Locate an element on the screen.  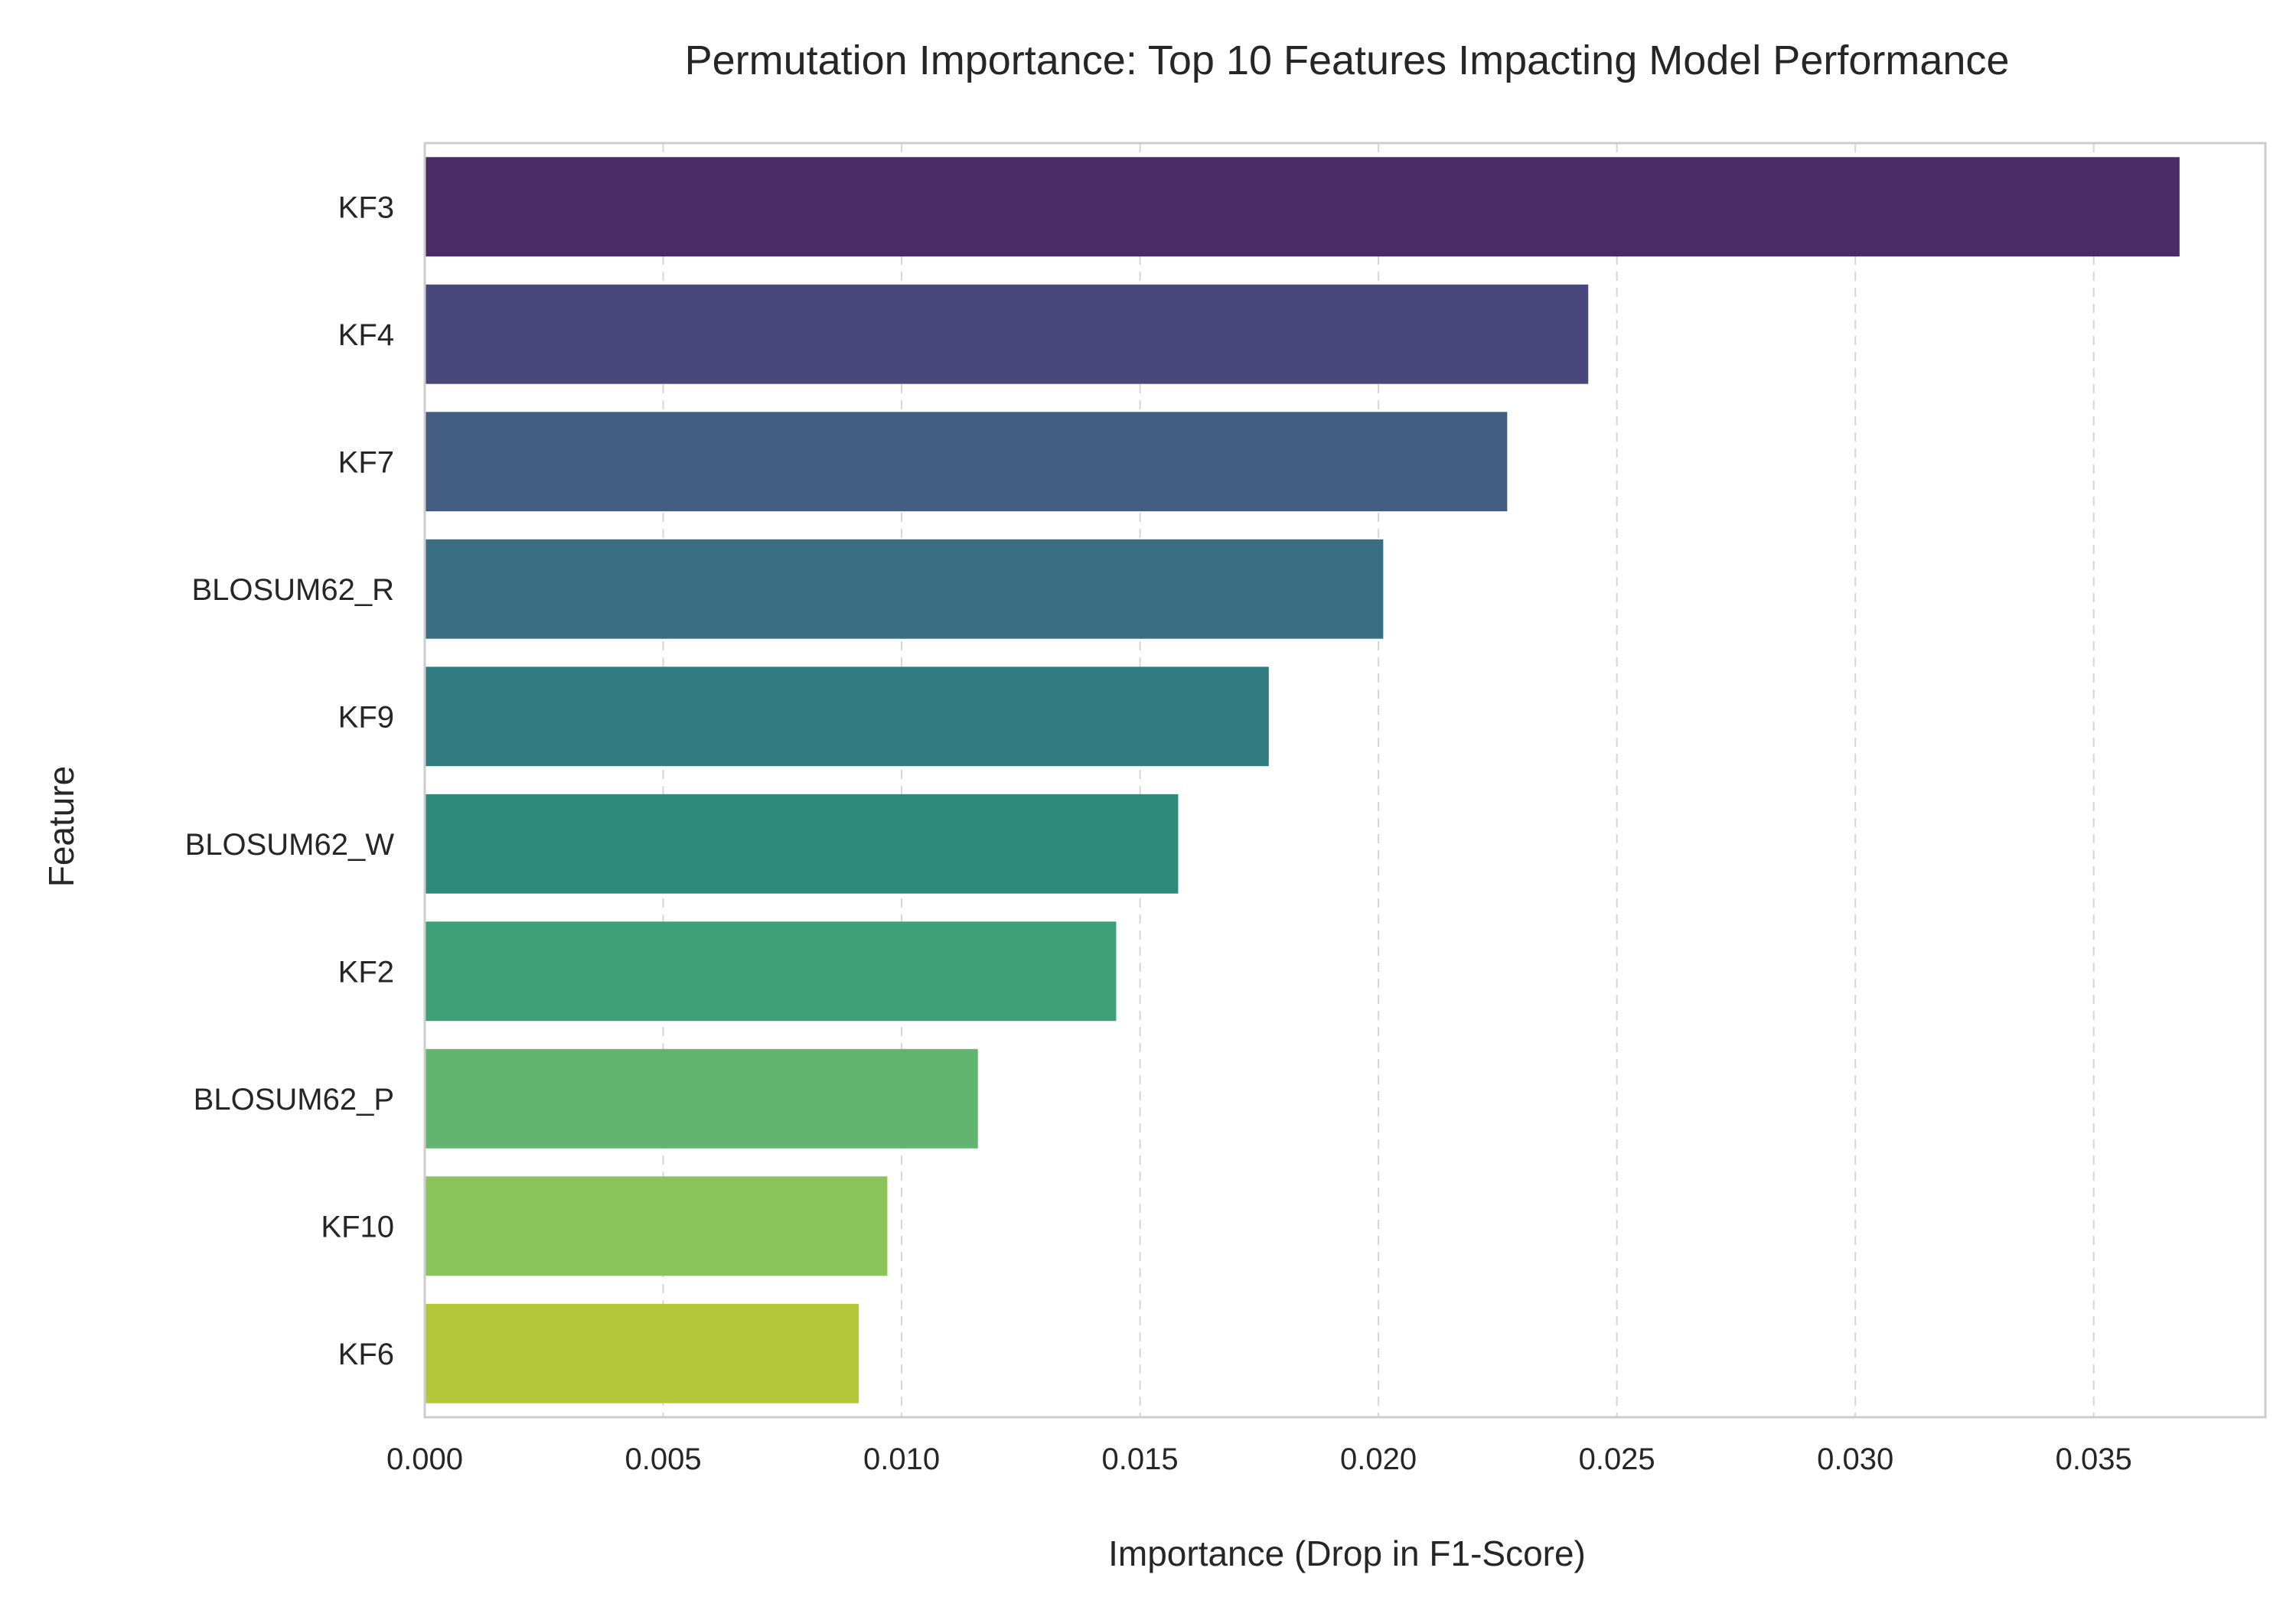
x-tick-label: 0.020 is located at coordinates (1378, 1459).